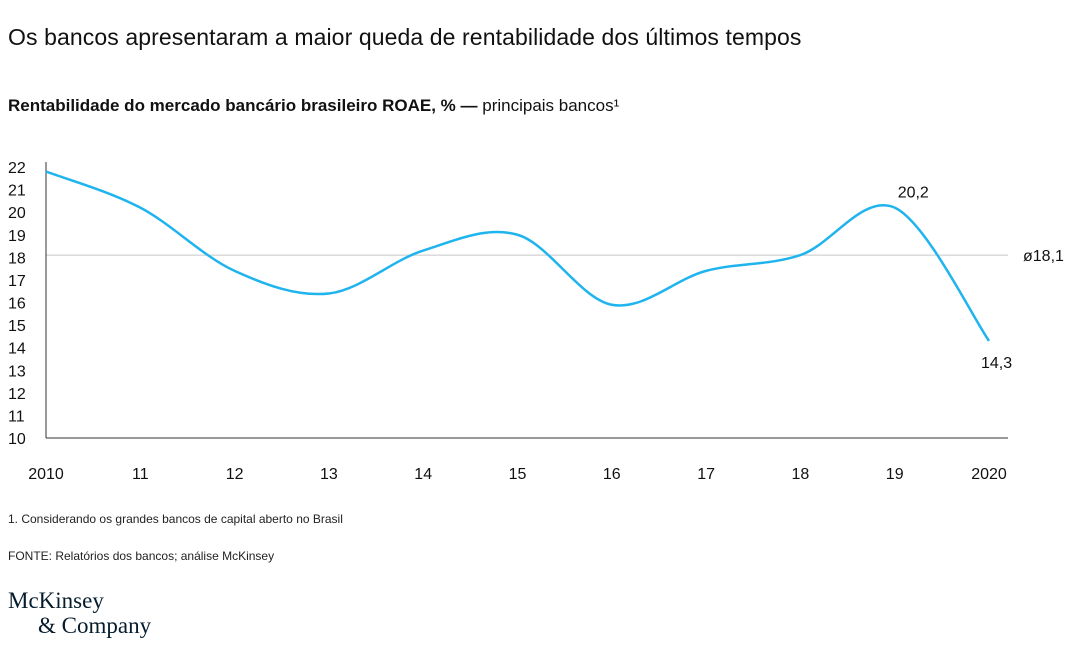 The image size is (1080, 649). I want to click on y-tick-label: 22, so click(17, 168).